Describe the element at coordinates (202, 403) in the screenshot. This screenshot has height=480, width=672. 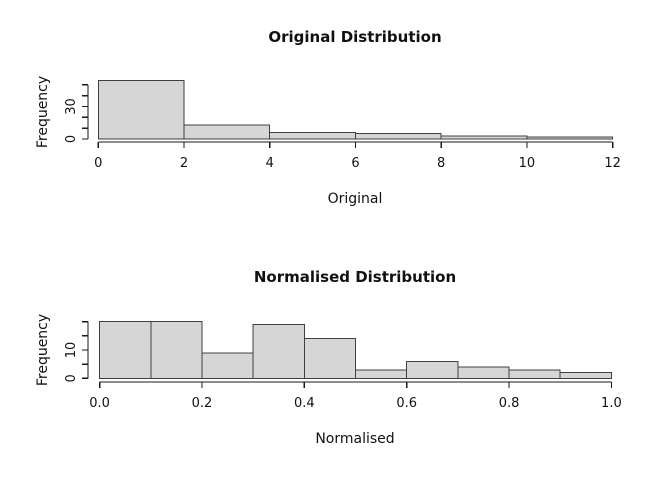
I see `x-axis-tick-label: 0.2` at that location.